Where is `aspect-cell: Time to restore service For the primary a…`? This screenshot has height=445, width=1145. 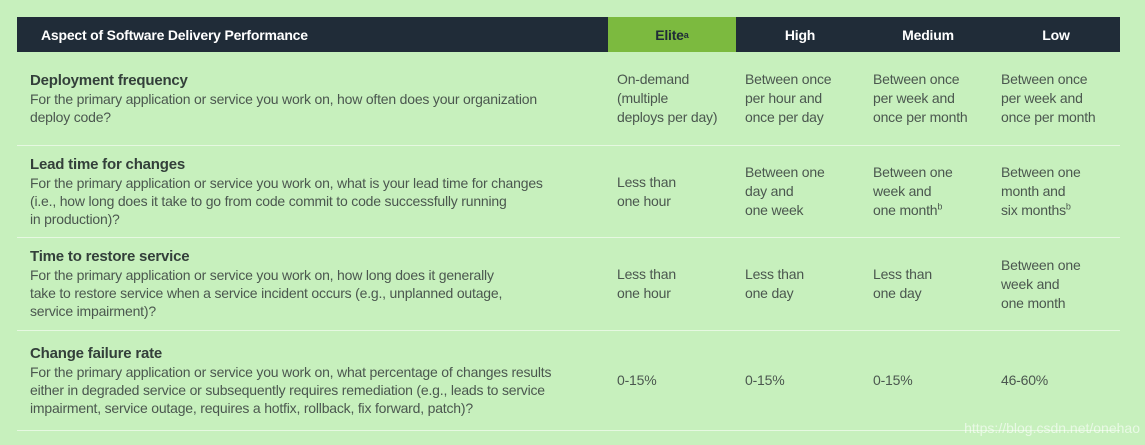
aspect-cell: Time to restore service For the primary a… is located at coordinates (312, 284).